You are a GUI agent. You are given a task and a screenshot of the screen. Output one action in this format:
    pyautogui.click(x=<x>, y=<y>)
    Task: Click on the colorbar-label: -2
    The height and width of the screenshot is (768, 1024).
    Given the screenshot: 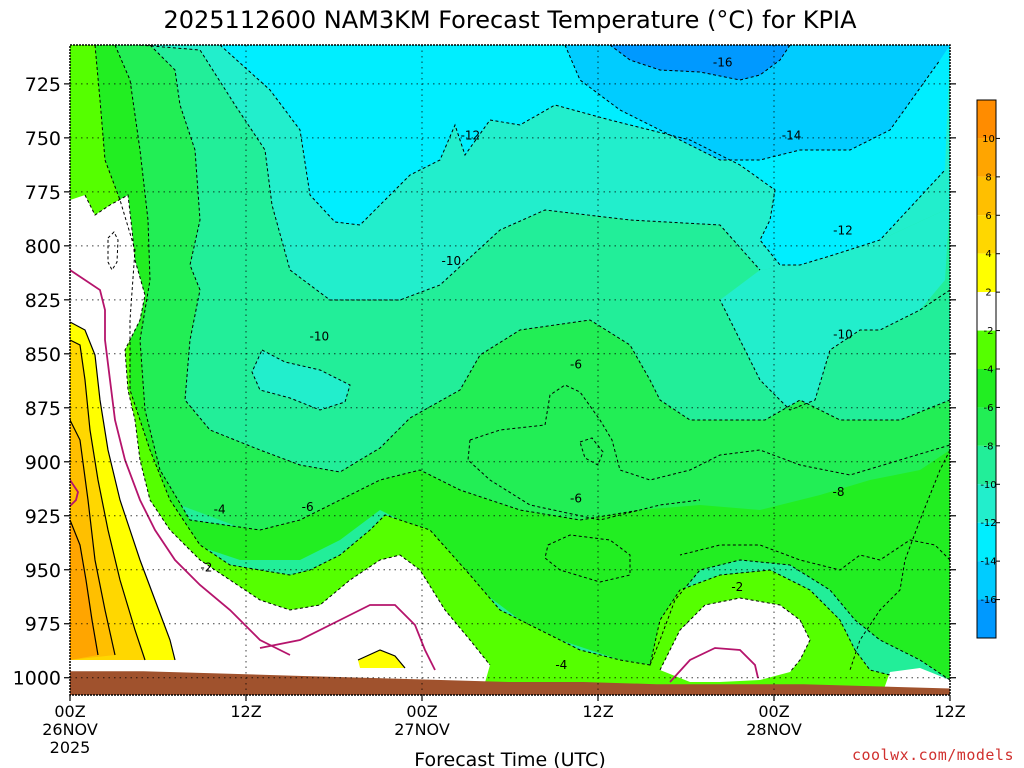 What is the action you would take?
    pyautogui.click(x=989, y=331)
    